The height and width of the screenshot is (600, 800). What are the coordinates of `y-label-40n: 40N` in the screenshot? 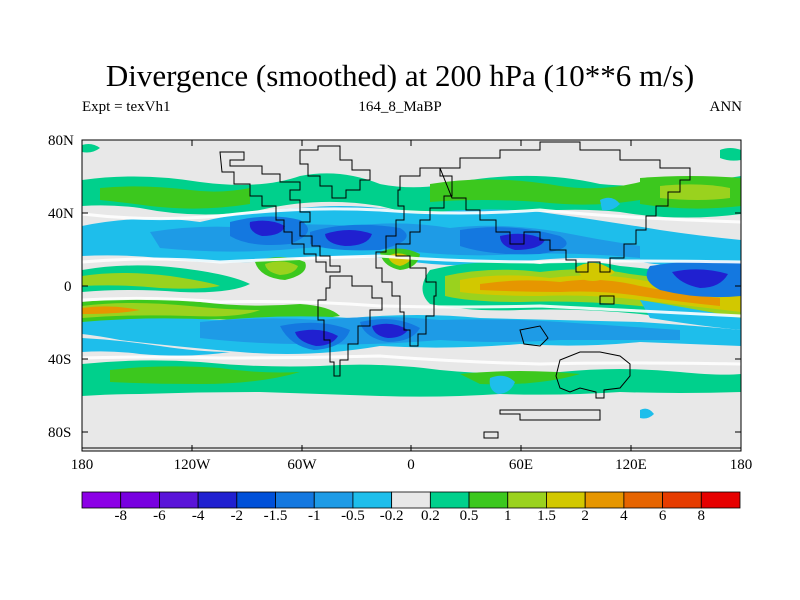 It's located at (61, 214).